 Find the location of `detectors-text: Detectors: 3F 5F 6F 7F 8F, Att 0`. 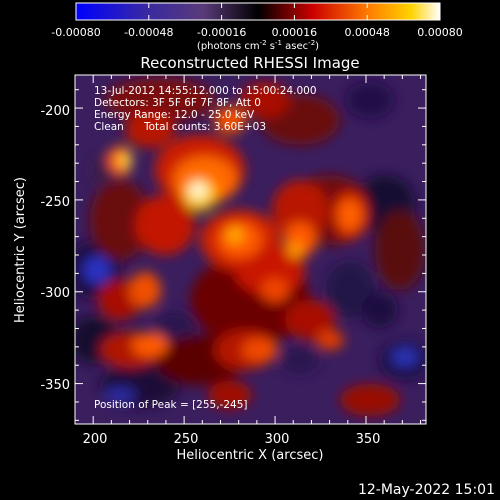

detectors-text: Detectors: 3F 5F 6F 7F 8F, Att 0 is located at coordinates (177, 103).